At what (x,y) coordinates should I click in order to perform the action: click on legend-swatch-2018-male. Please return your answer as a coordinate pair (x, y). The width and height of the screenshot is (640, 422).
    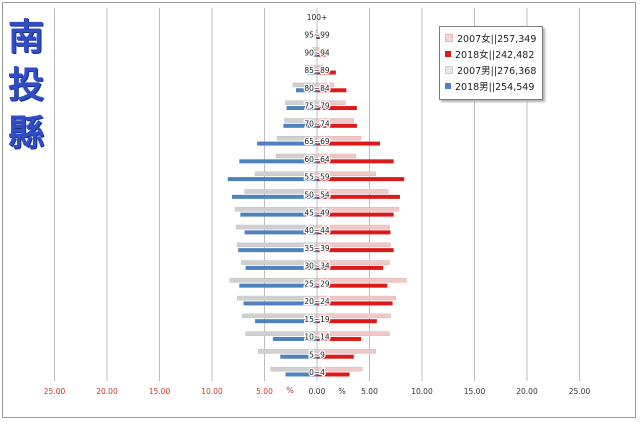
    Looking at the image, I should click on (448, 86).